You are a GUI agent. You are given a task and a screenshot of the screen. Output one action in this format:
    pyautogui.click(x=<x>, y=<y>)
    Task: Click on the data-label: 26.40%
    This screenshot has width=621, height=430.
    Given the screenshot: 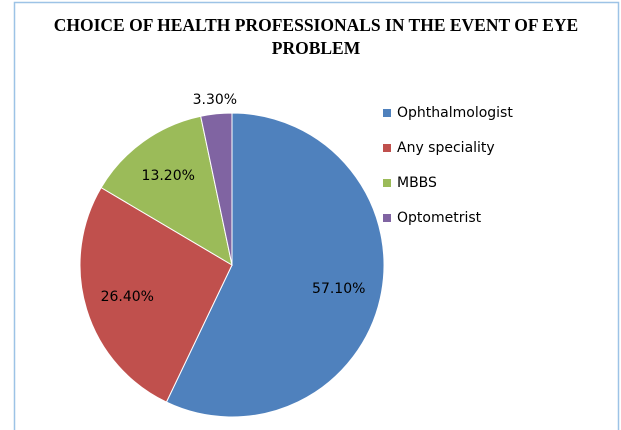 What is the action you would take?
    pyautogui.click(x=127, y=297)
    